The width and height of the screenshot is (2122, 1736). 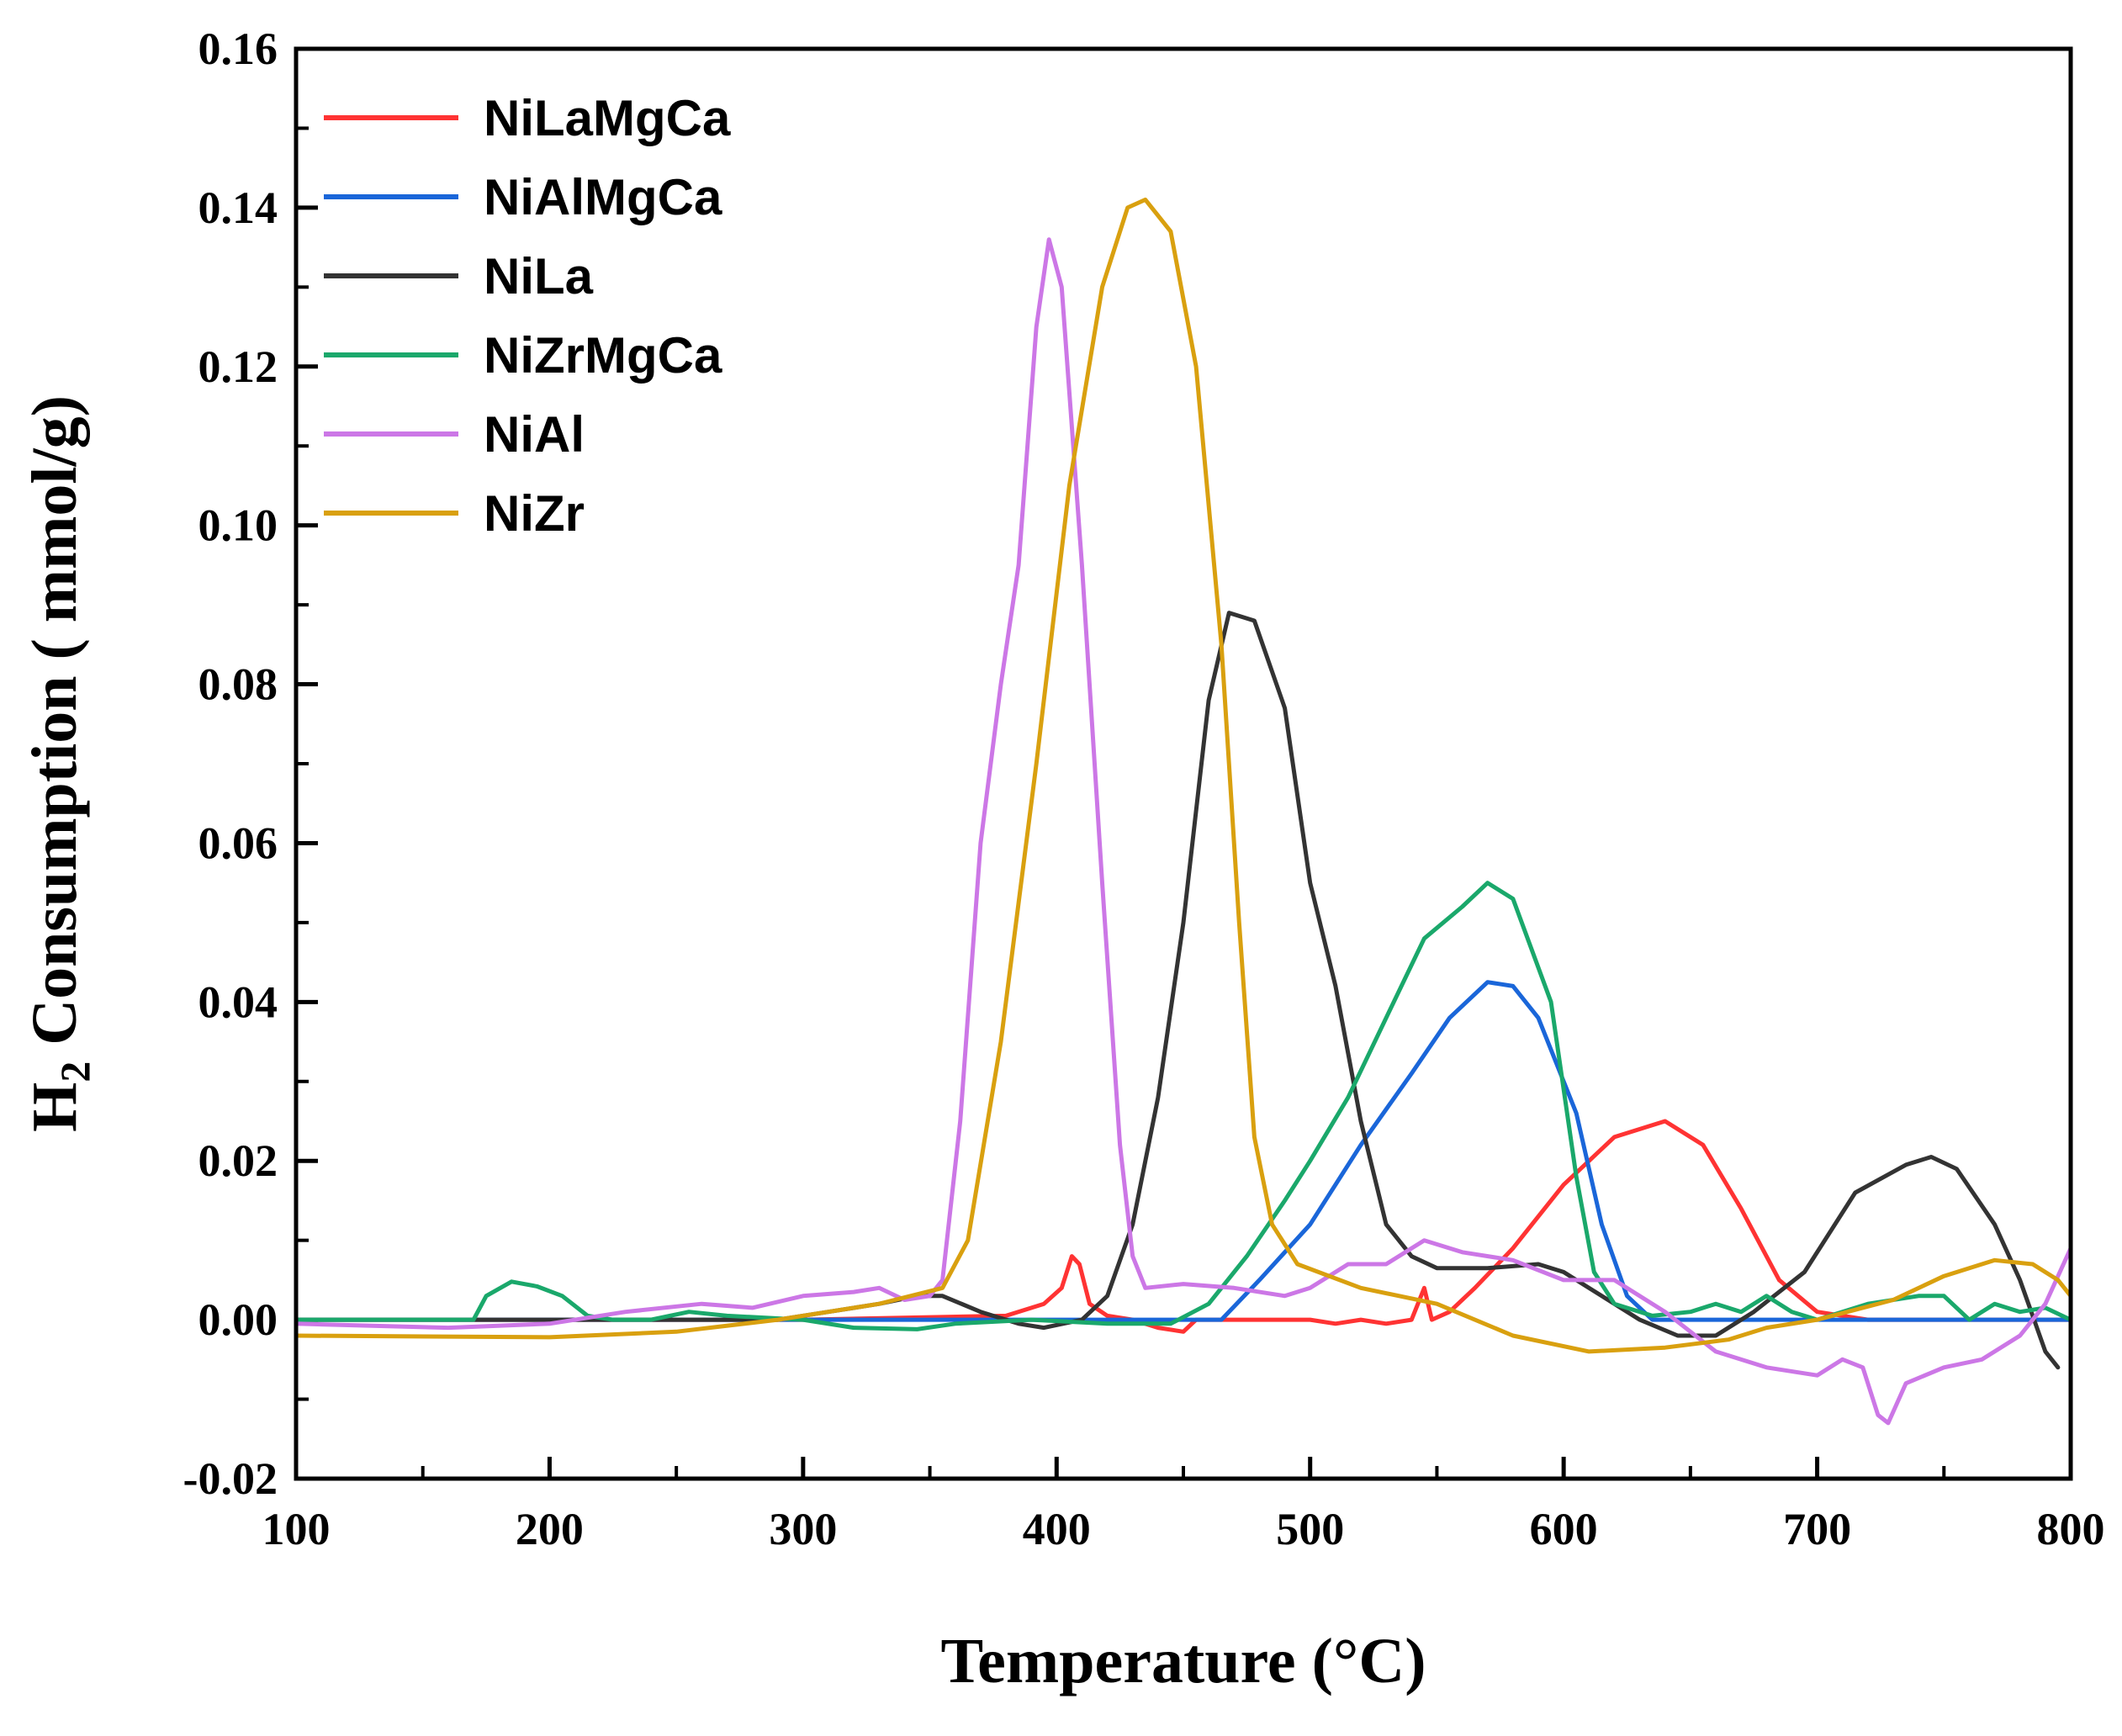 What do you see at coordinates (607, 118) in the screenshot?
I see `legend-label-nilamgca: NiLaMgCa` at bounding box center [607, 118].